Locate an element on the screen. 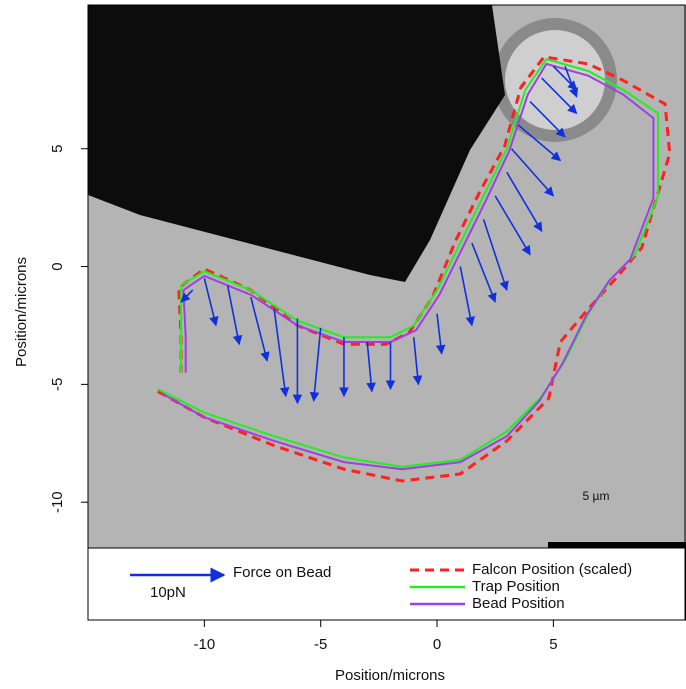 This screenshot has width=686, height=689. legend-label: Falcon Position (scaled) is located at coordinates (552, 569).